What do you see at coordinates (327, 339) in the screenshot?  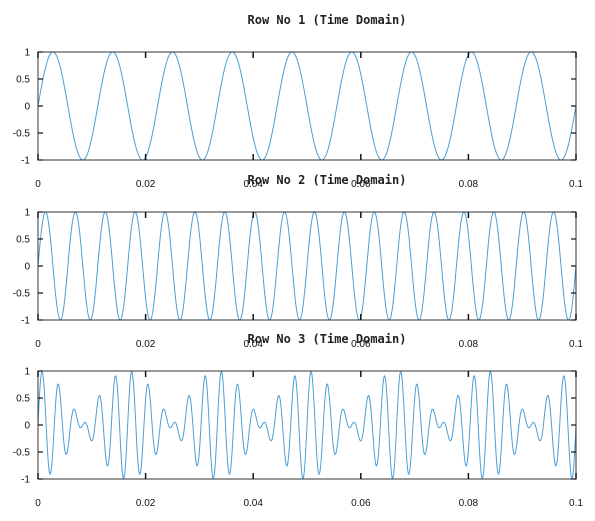 I see `subplot-title: Row No 3 (Time Domain)` at bounding box center [327, 339].